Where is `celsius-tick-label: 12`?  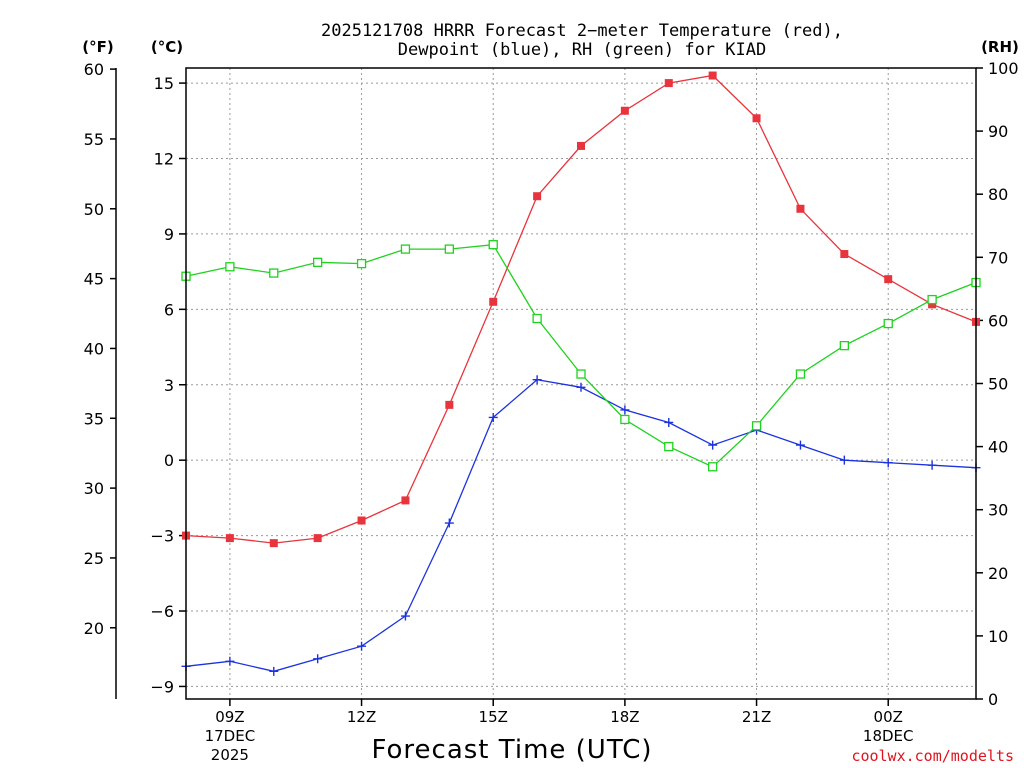 celsius-tick-label: 12 is located at coordinates (164, 159).